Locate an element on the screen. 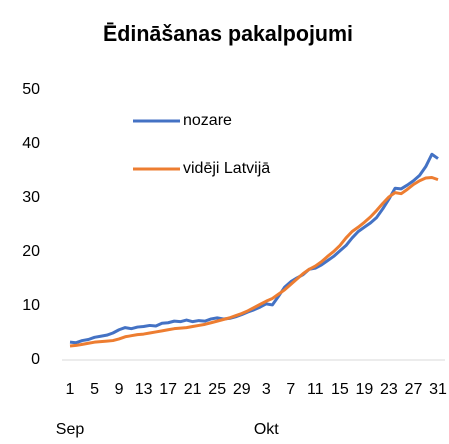 This screenshot has width=449, height=444. y-tick-label: 50 is located at coordinates (31, 89).